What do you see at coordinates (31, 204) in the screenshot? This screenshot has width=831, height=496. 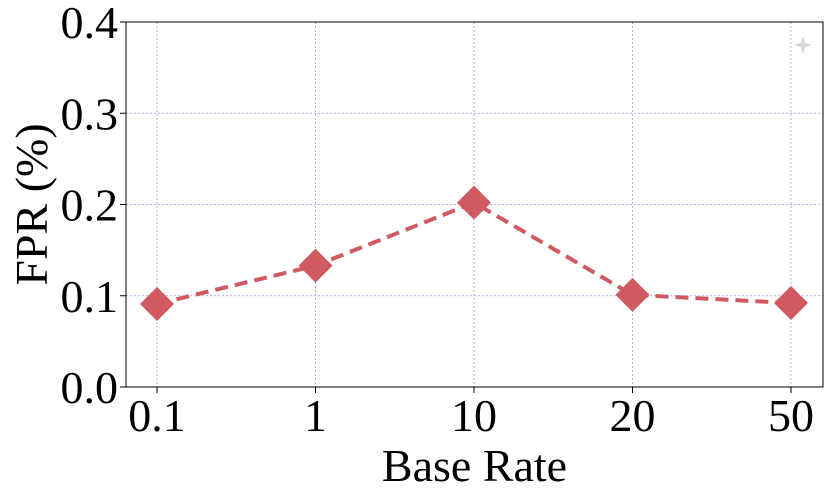 I see `y-axis-label: FPR (%)` at bounding box center [31, 204].